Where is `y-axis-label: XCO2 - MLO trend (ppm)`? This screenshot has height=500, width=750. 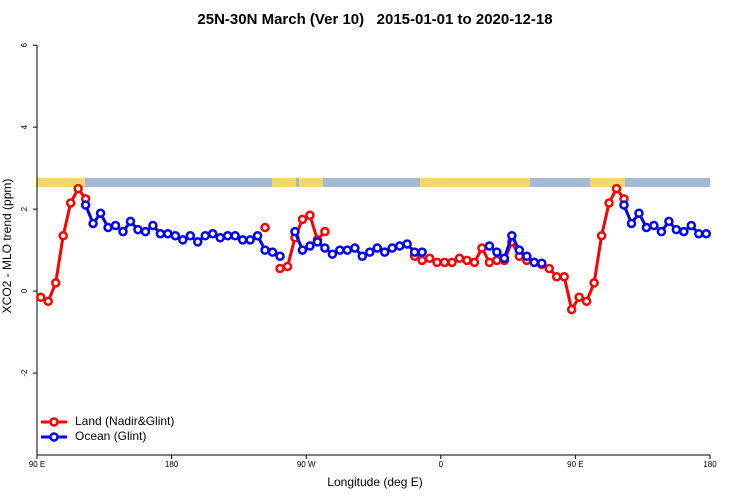
y-axis-label: XCO2 - MLO trend (ppm) is located at coordinates (7, 246).